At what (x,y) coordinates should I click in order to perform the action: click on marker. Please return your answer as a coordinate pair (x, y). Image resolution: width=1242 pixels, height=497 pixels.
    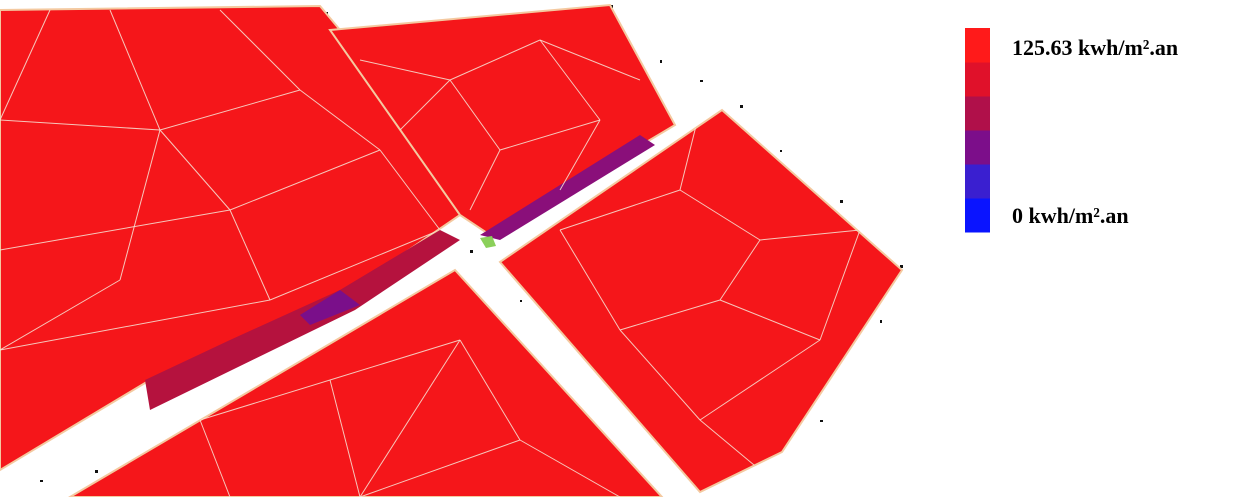
    Looking at the image, I should click on (488, 242).